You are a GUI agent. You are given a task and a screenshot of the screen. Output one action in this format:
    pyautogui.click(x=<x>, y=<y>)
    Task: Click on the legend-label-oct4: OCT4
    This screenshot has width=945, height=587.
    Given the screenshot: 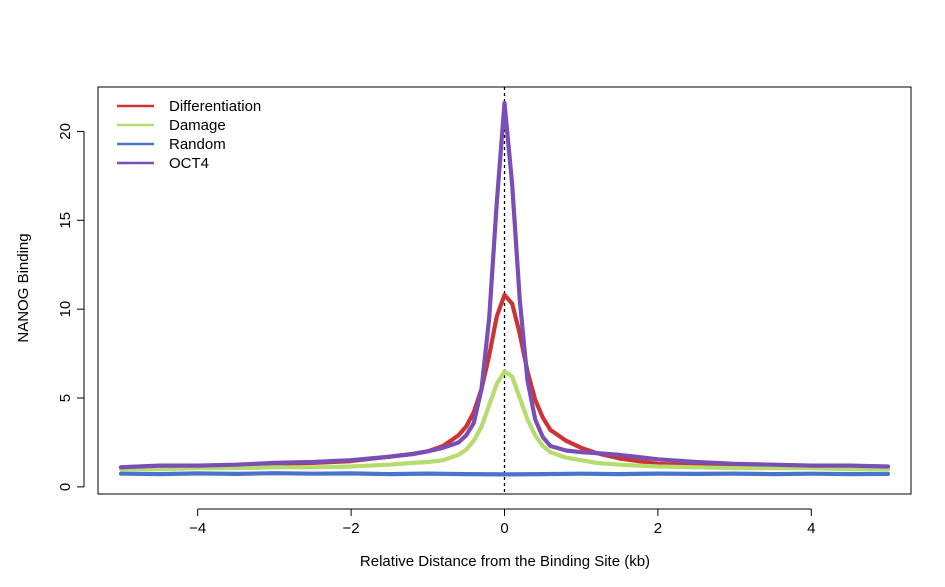 What is the action you would take?
    pyautogui.click(x=189, y=163)
    